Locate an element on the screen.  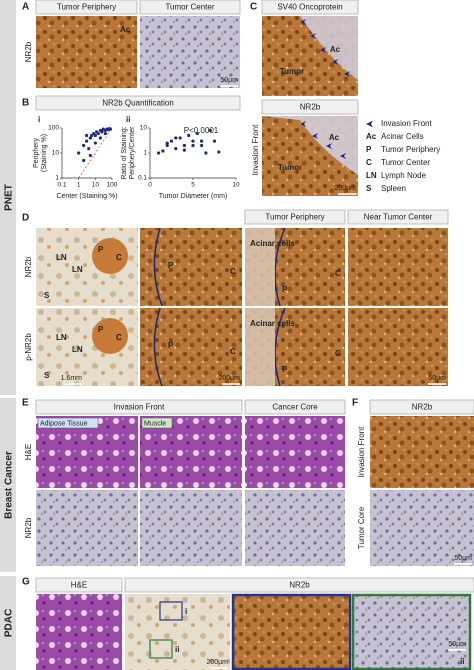
y-axis-label: Periphery/Center is located at coordinates (132, 153).